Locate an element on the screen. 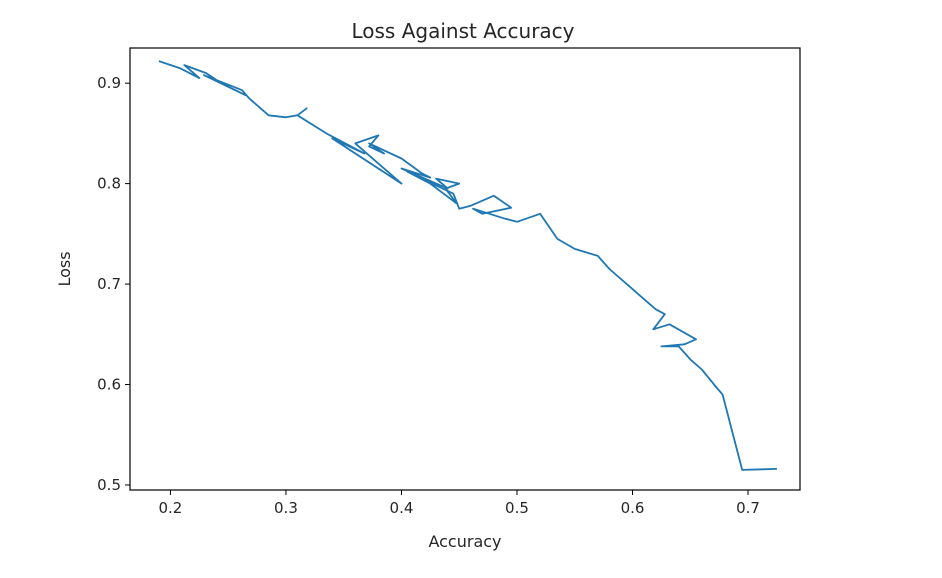  chart-title: Loss Against Accuracy is located at coordinates (462, 31).